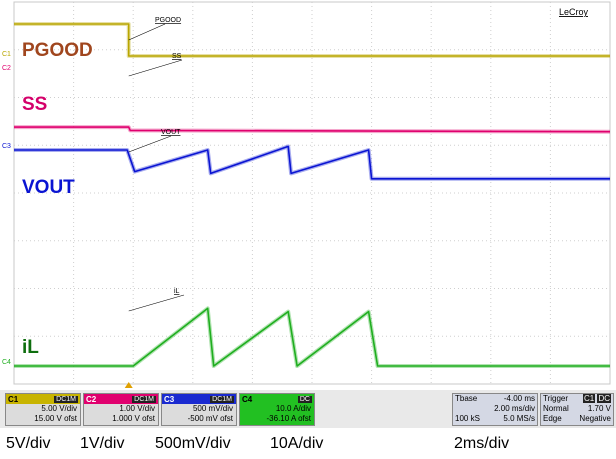  Describe the element at coordinates (102, 443) in the screenshot. I see `scale-caption-c2: 1V/div` at that location.